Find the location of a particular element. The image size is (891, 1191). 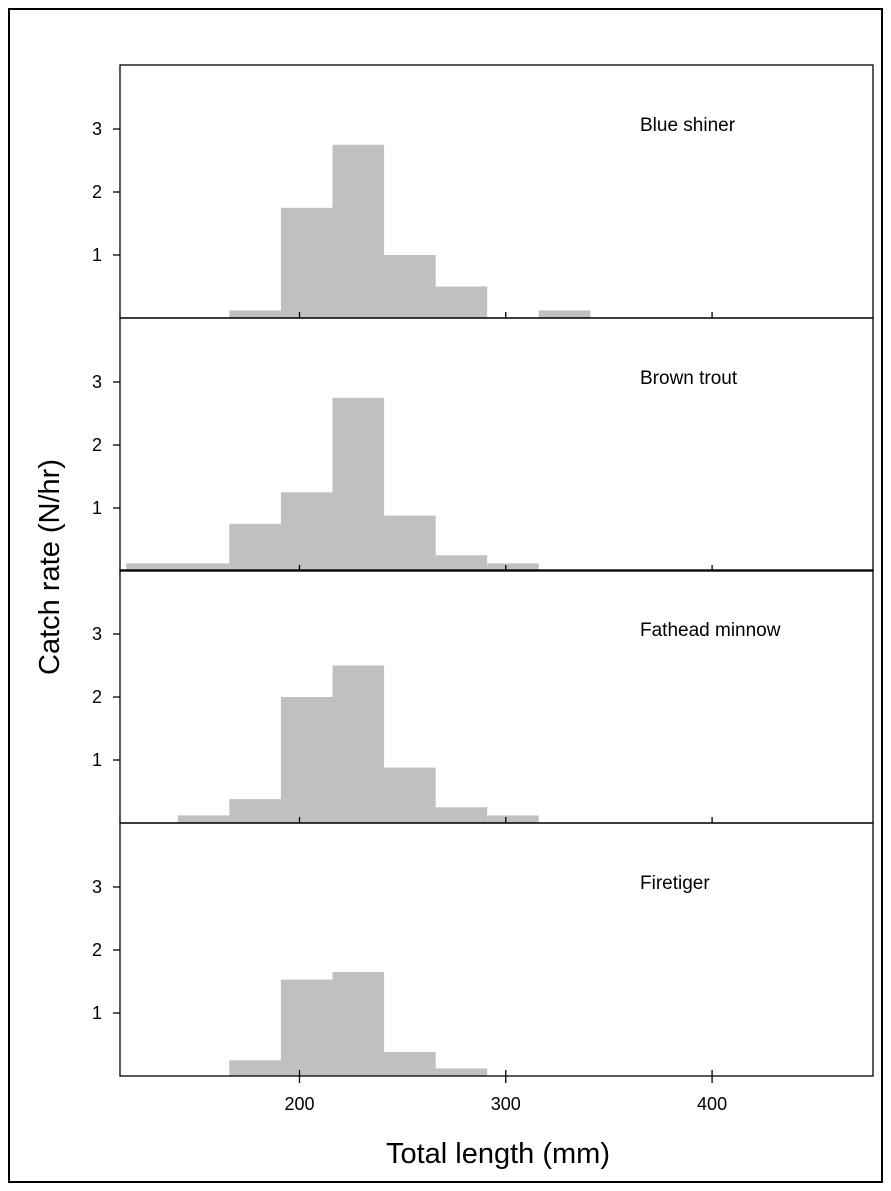

x-axis: 200 300 400 is located at coordinates (505, 1095).